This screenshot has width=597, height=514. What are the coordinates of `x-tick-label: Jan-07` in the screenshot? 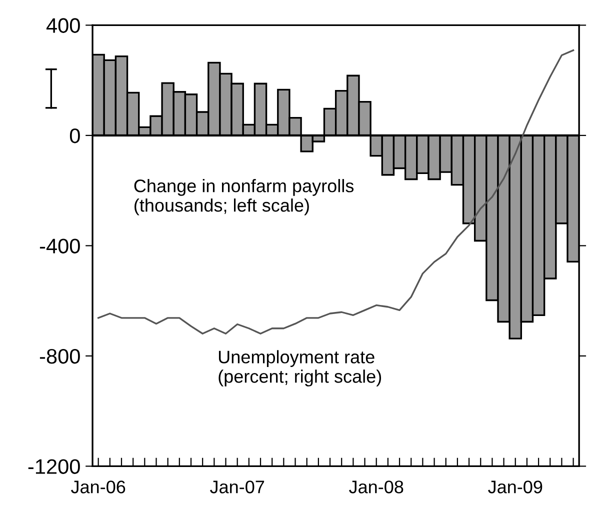 It's located at (237, 487).